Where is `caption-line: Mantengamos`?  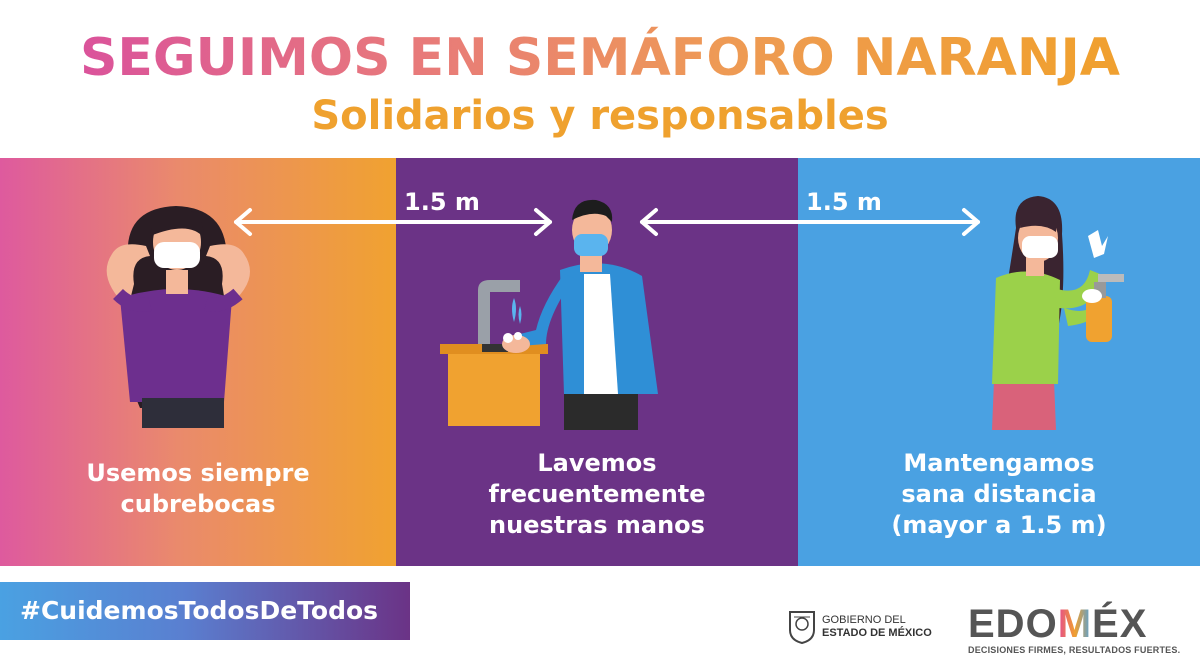 caption-line: Mantengamos is located at coordinates (999, 463).